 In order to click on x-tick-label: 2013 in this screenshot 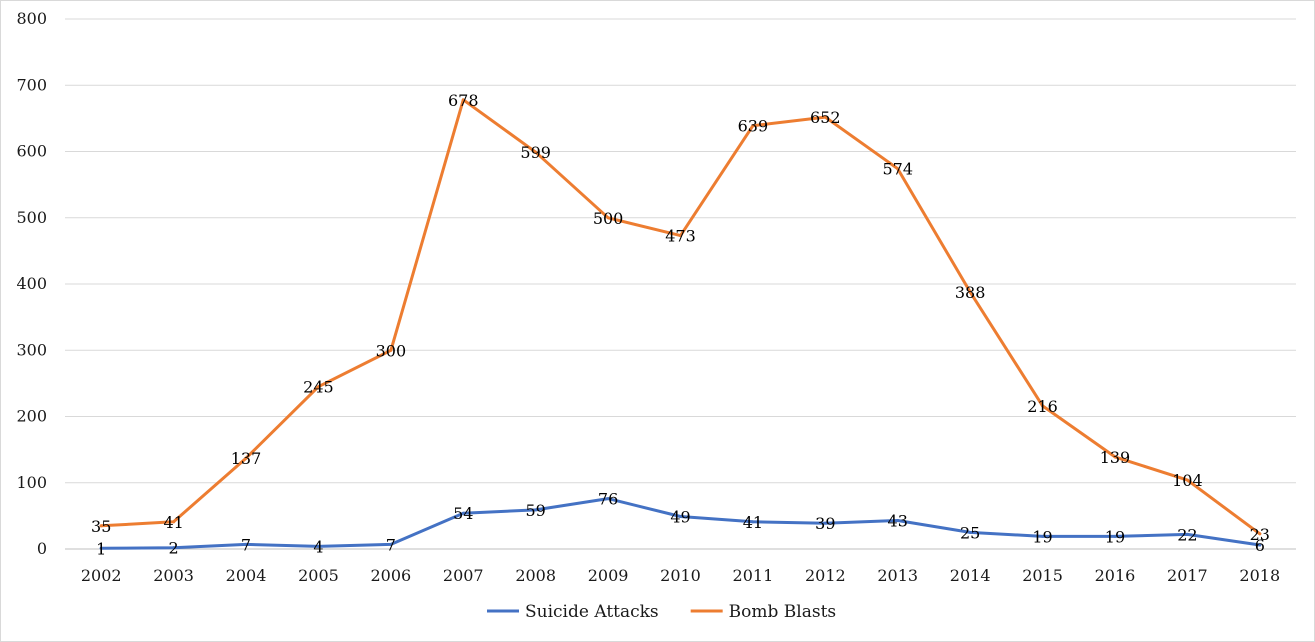, I will do `click(897, 575)`.